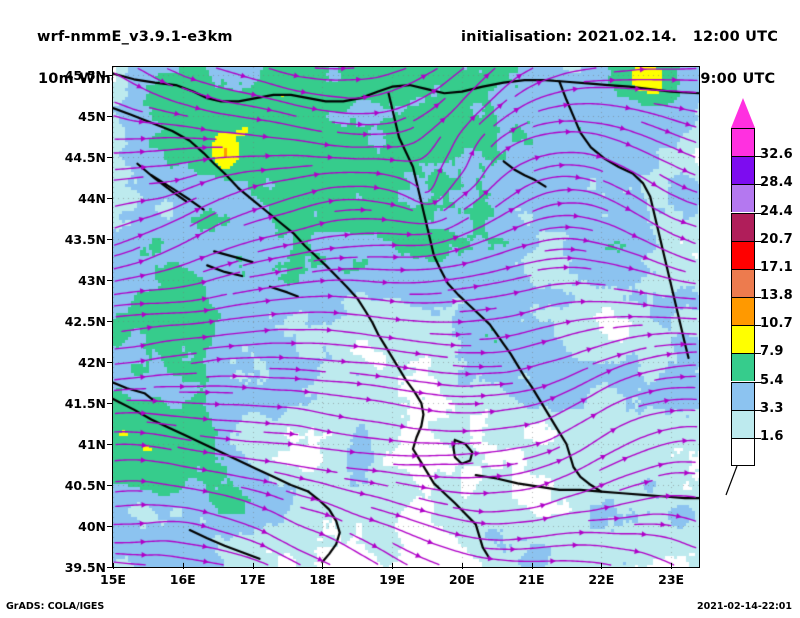 The image size is (800, 618). What do you see at coordinates (776, 295) in the screenshot?
I see `colorbar-tick-label: 13.8` at bounding box center [776, 295].